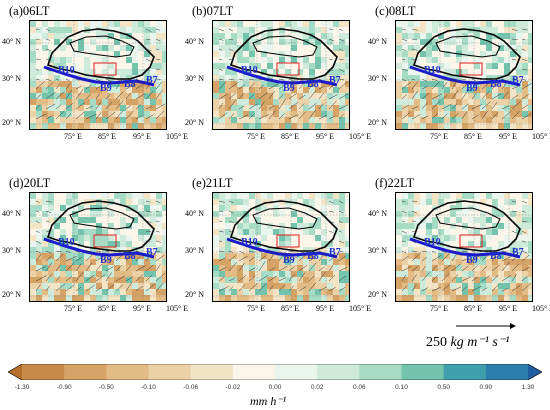 The image size is (550, 410). Describe the element at coordinates (107, 308) in the screenshot. I see `lon-tick-label: 85° E` at that location.